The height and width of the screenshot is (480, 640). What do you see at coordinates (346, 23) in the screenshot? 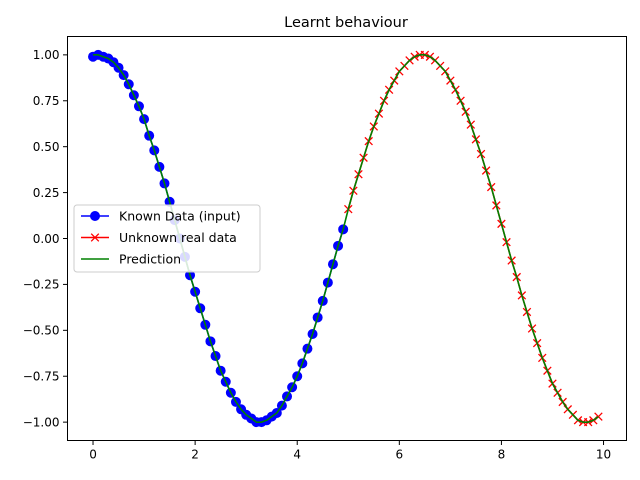
I see `chart-title: Learnt behaviour` at bounding box center [346, 23].